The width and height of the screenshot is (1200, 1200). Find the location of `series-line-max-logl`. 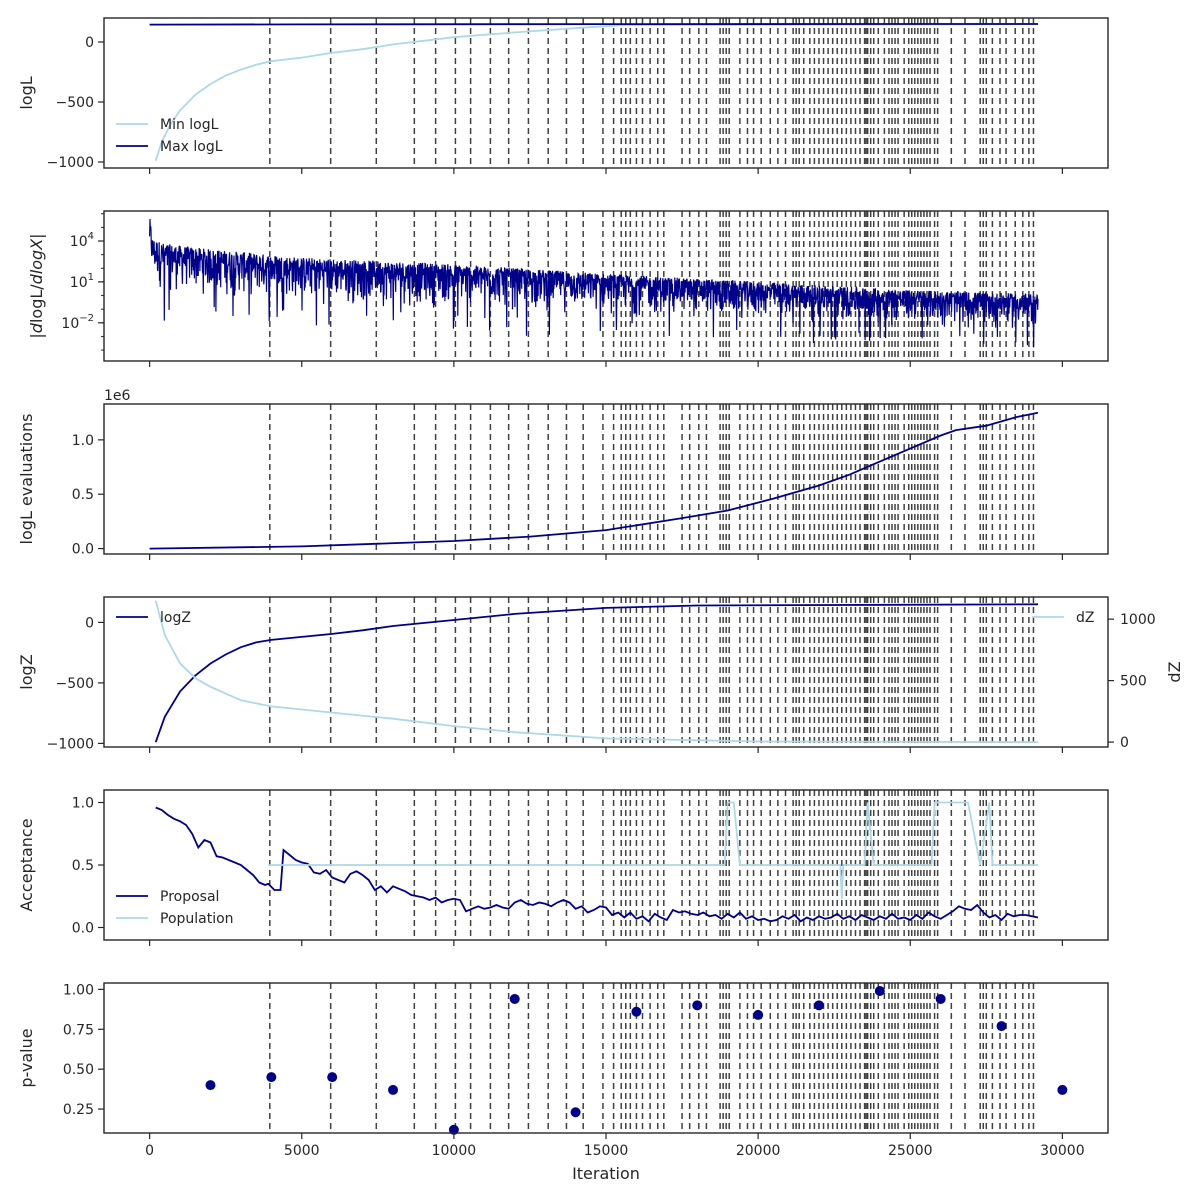

series-line-max-logl is located at coordinates (594, 24).